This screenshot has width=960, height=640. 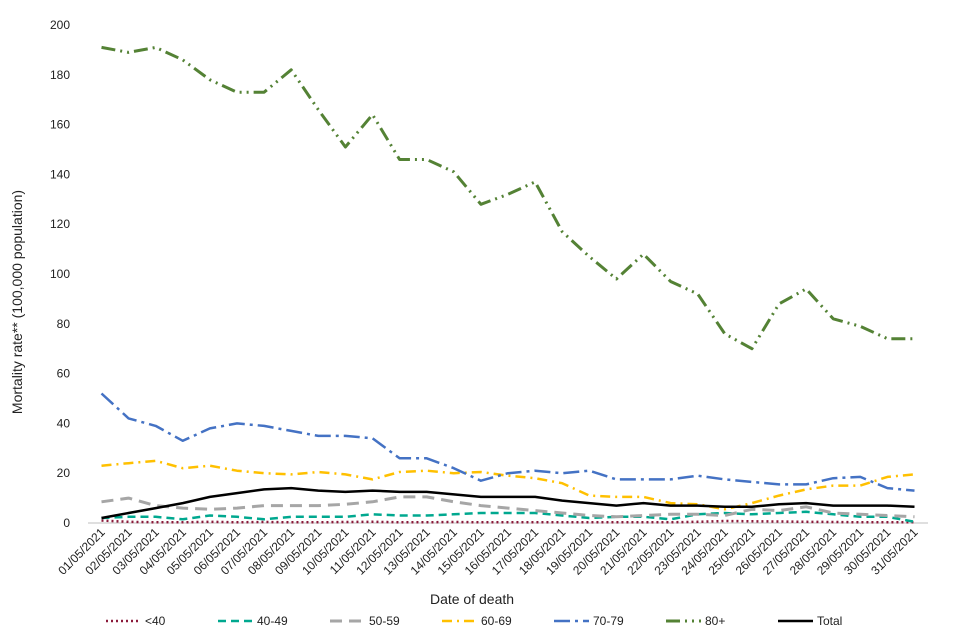 I want to click on y-axis-title: Mortality rate** (100,000 population), so click(x=17, y=302).